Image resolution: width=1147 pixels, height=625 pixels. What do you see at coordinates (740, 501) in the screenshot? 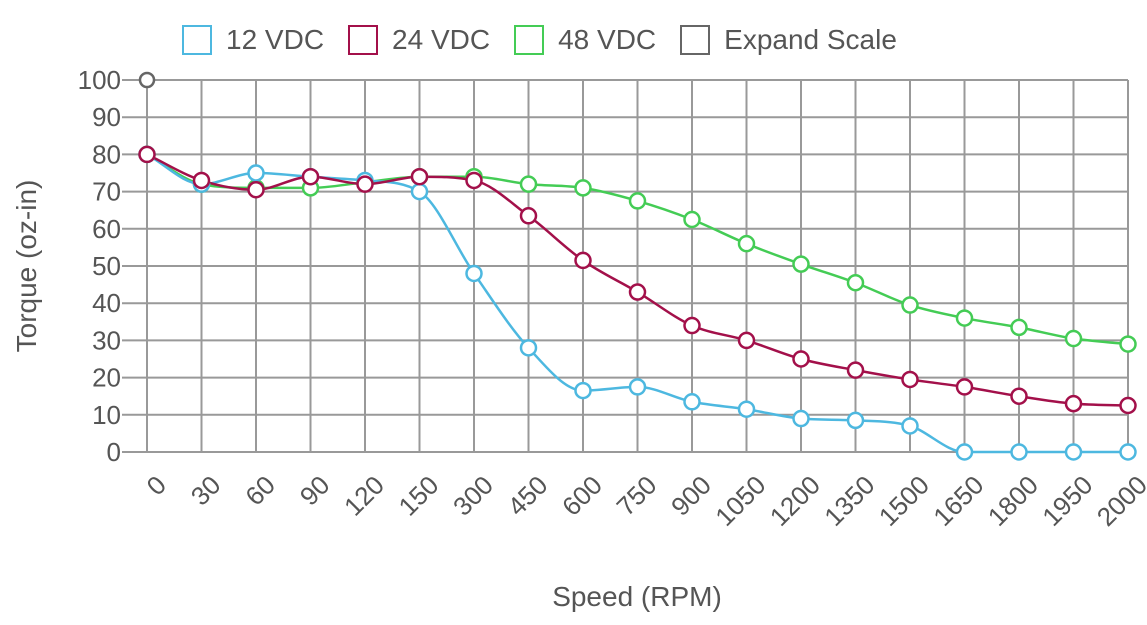
I see `x-tick-label: 1050` at bounding box center [740, 501].